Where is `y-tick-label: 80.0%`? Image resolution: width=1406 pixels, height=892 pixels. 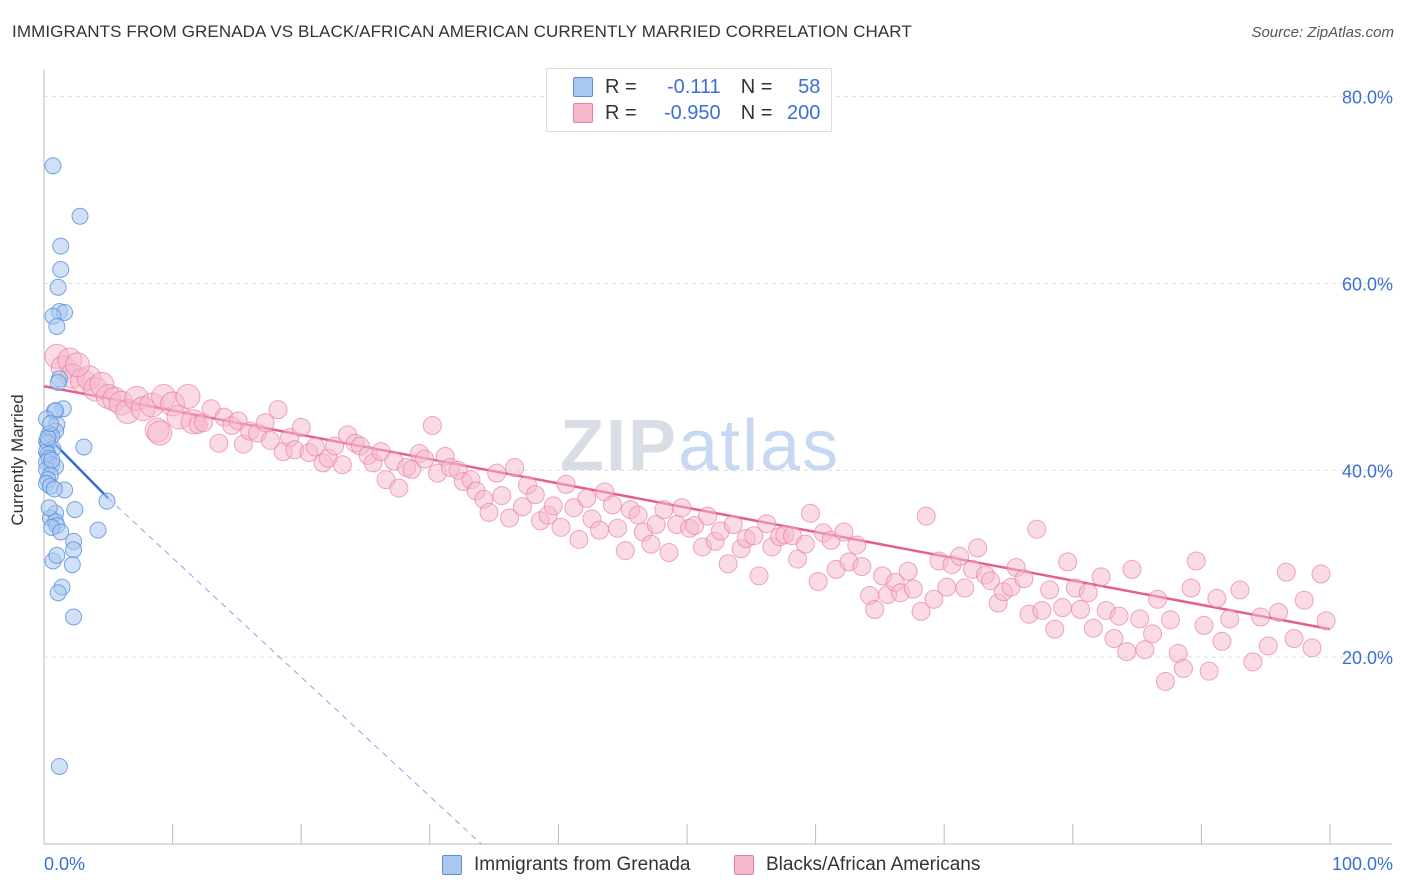 y-tick-label: 80.0% is located at coordinates (1367, 98).